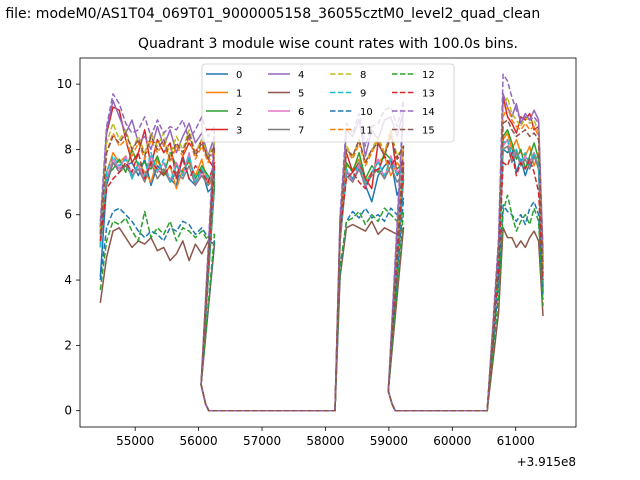 Image resolution: width=640 pixels, height=480 pixels. Describe the element at coordinates (239, 131) in the screenshot. I see `legend-label-3: 3` at that location.